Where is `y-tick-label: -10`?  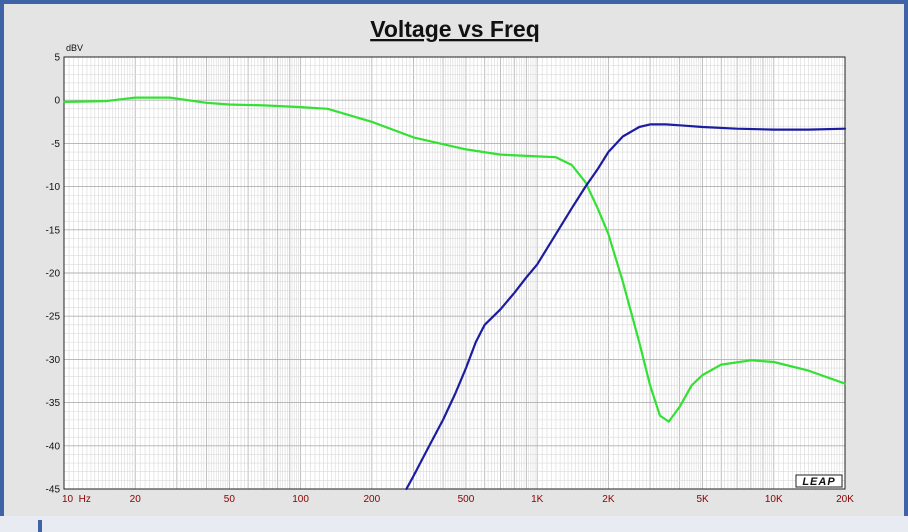 y-tick-label: -10 is located at coordinates (53, 187).